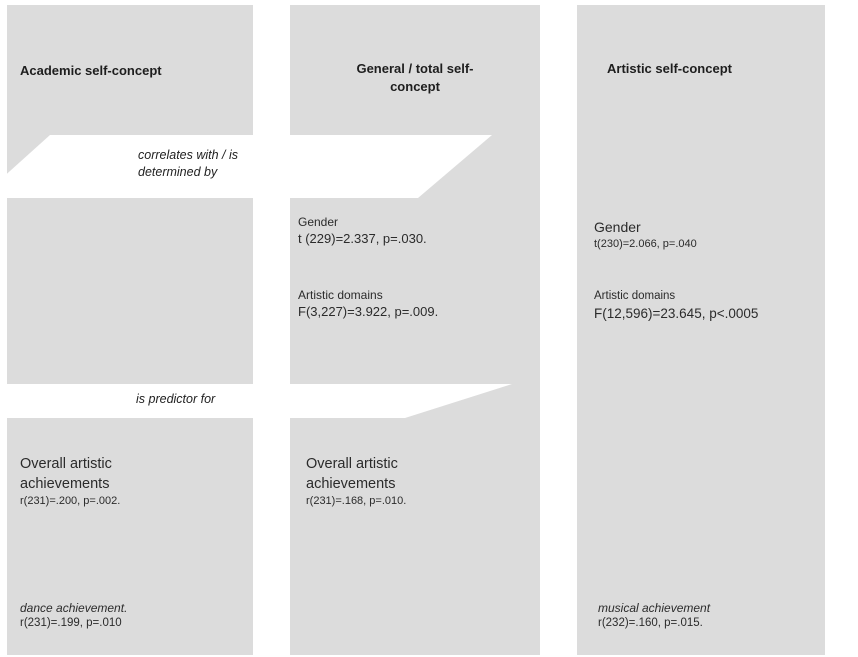  What do you see at coordinates (66, 474) in the screenshot?
I see `academic-predict-title: Overall artistic achievements` at bounding box center [66, 474].